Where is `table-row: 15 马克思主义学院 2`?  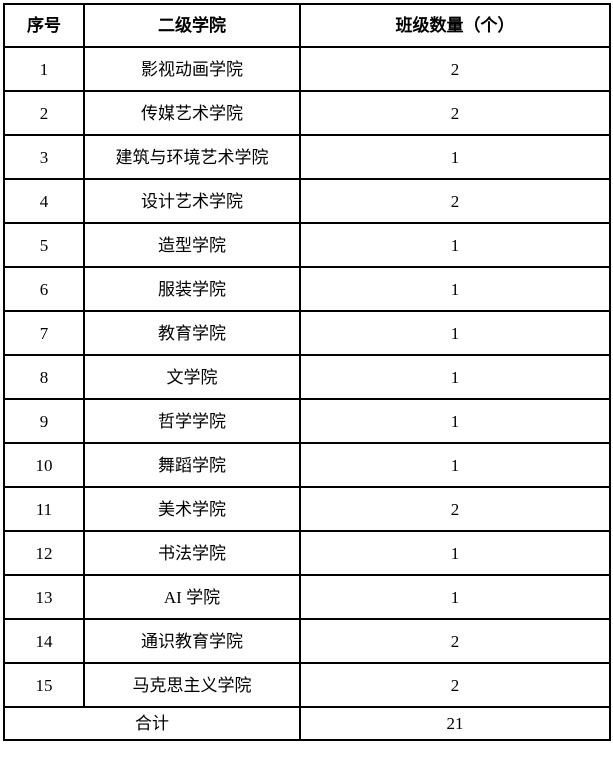 table-row: 15 马克思主义学院 2 is located at coordinates (307, 685).